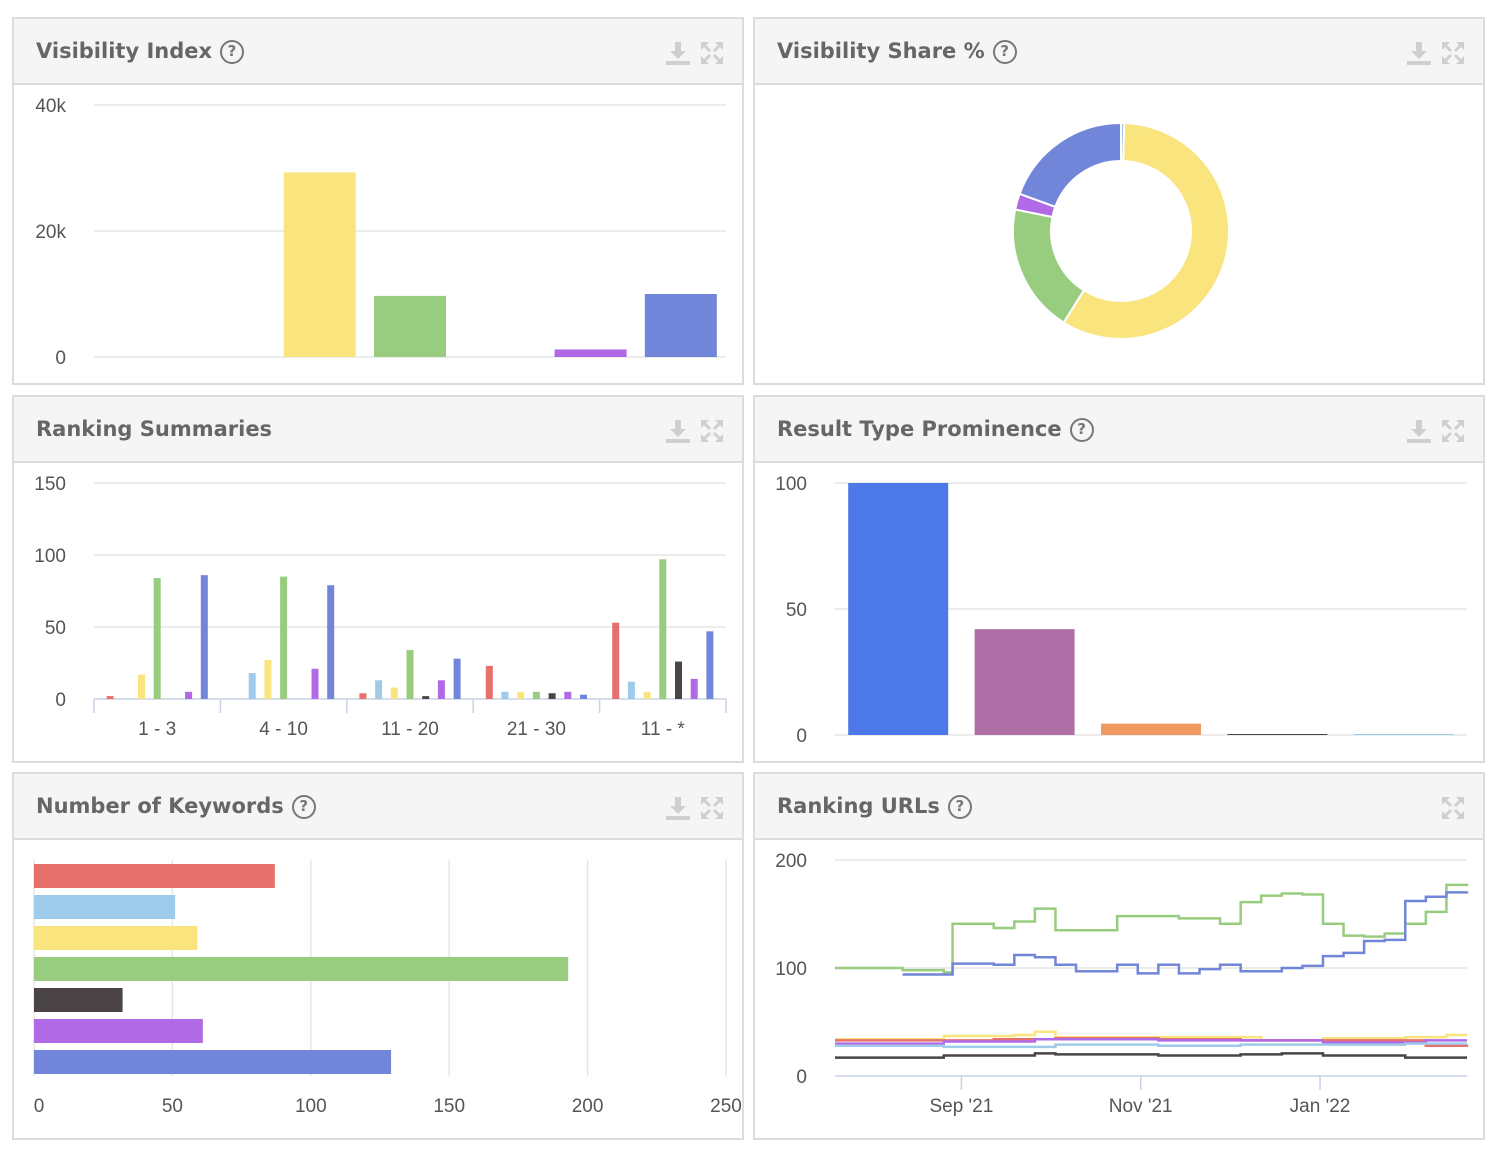 This screenshot has height=1149, width=1506. Describe the element at coordinates (1122, 984) in the screenshot. I see `ranking-urls-chart: 0 100 200 Sep '21 Nov '21 Jan '22` at that location.